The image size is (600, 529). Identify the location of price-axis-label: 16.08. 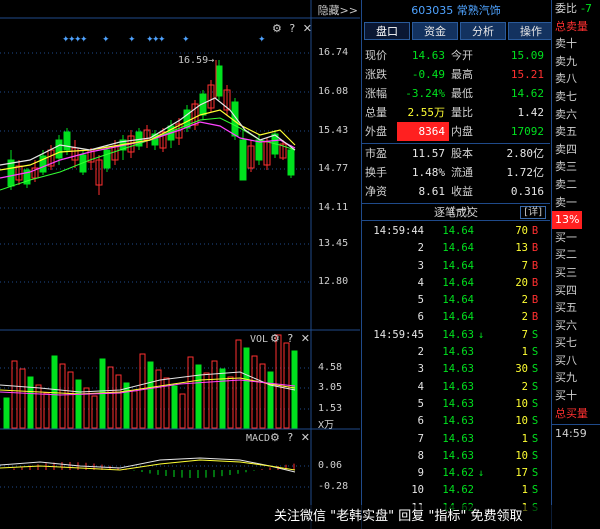
(333, 91).